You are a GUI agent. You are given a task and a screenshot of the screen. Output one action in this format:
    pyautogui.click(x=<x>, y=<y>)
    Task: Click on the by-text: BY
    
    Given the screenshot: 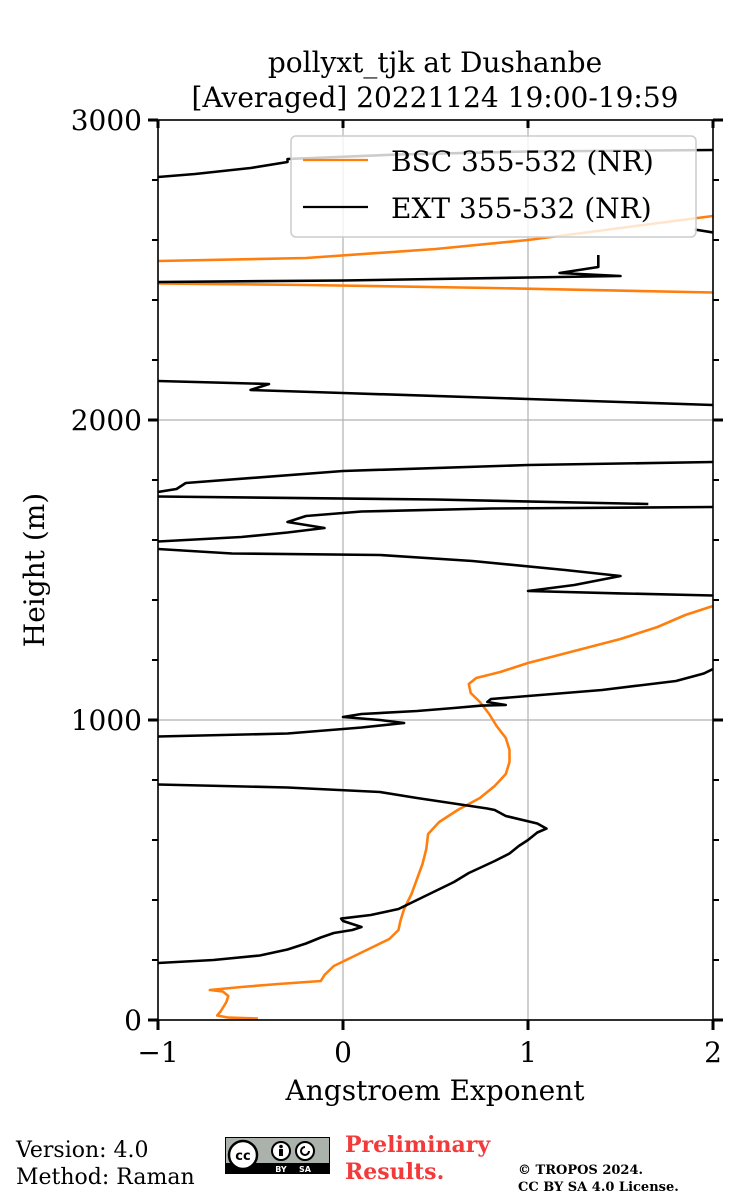 What is the action you would take?
    pyautogui.click(x=281, y=1169)
    